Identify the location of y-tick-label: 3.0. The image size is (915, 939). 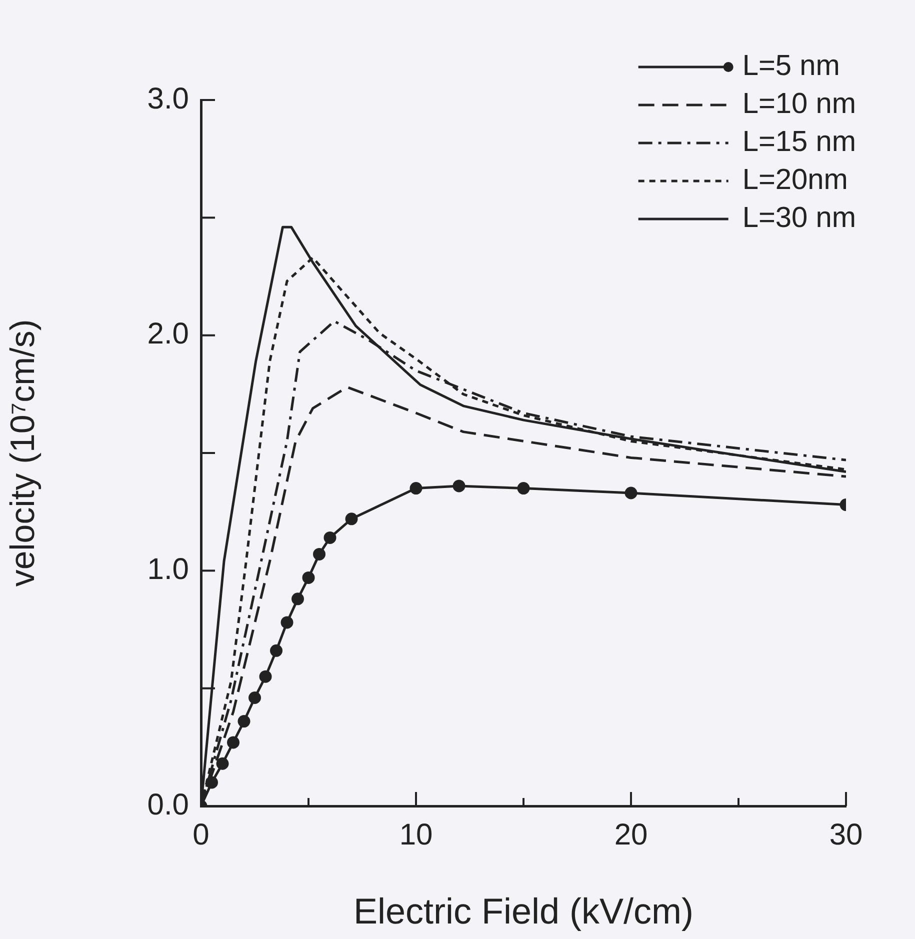
(168, 99).